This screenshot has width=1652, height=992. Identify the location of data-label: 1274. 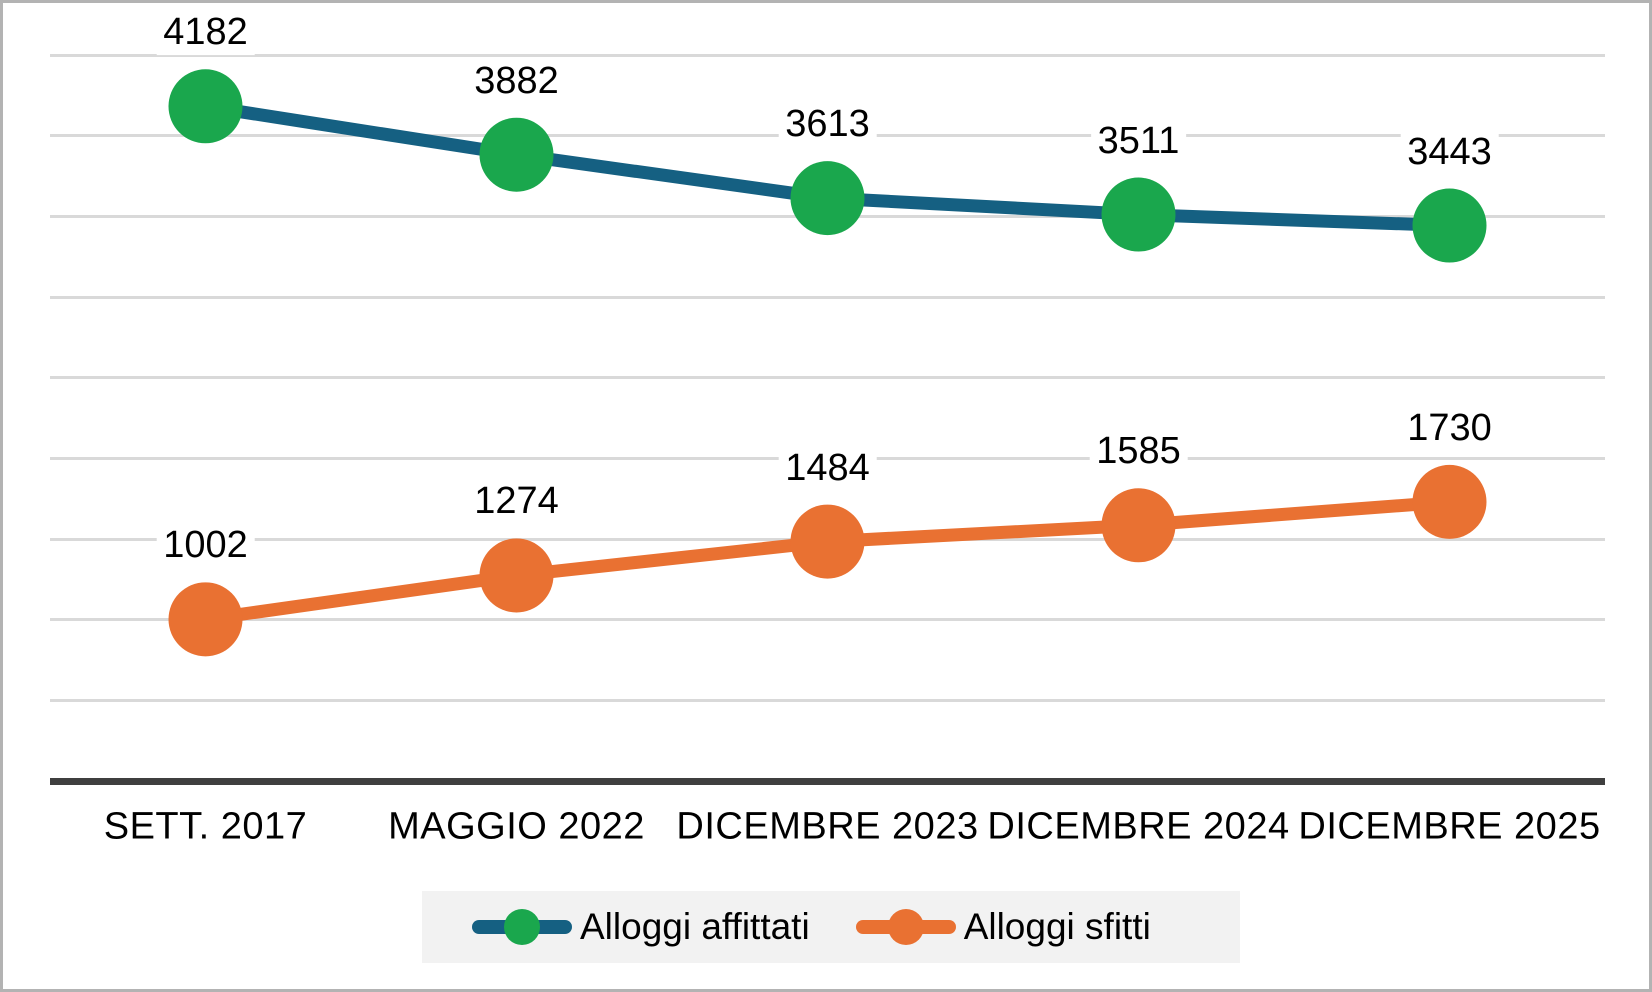
(516, 502).